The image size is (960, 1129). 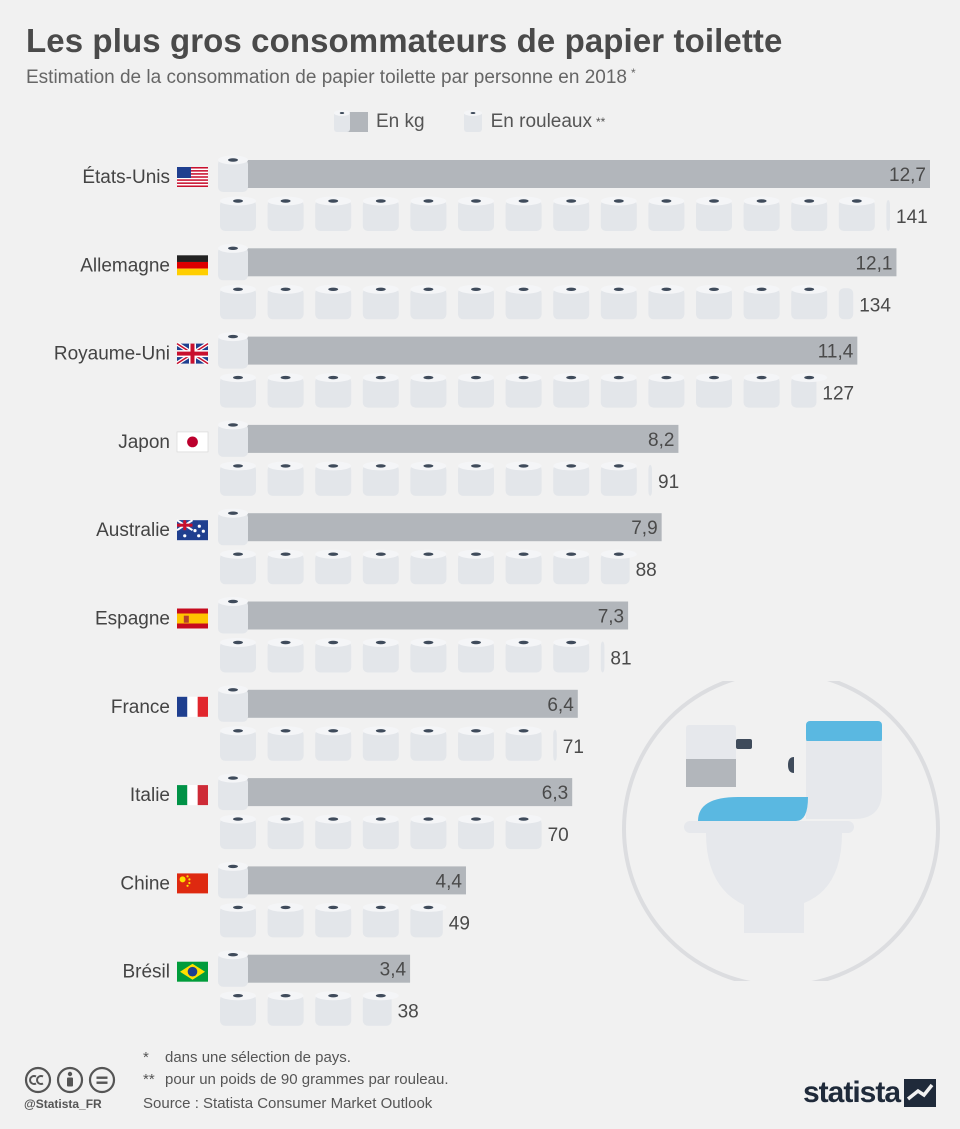 What do you see at coordinates (184, 172) in the screenshot?
I see `flag-canton` at bounding box center [184, 172].